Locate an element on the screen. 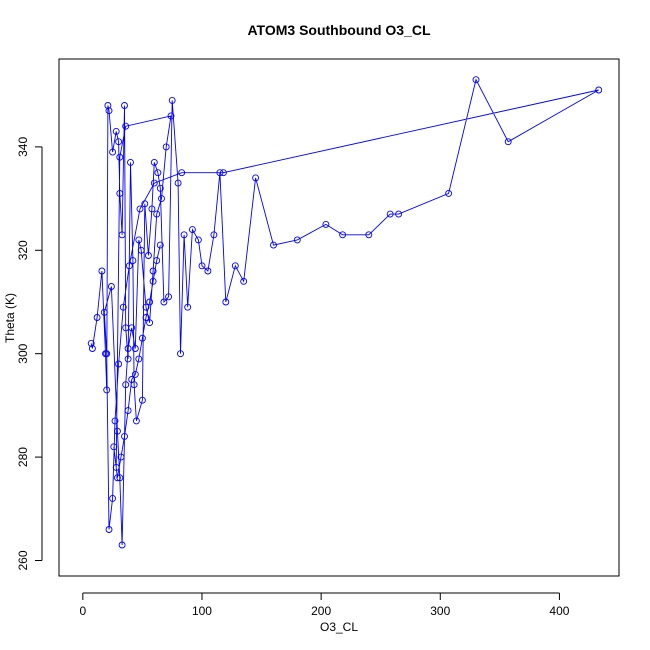 This screenshot has height=650, width=650. chart-title: ATOM3 Southbound O3_CL is located at coordinates (338, 30).